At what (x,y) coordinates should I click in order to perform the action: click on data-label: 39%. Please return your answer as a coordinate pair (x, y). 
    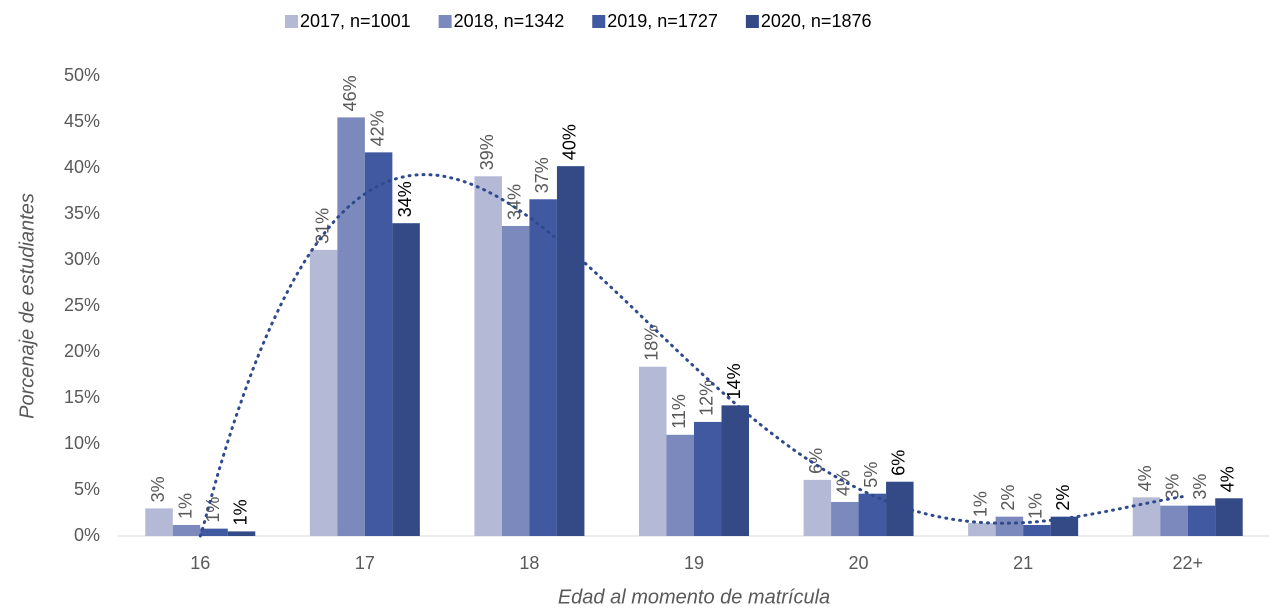
    Looking at the image, I should click on (487, 152).